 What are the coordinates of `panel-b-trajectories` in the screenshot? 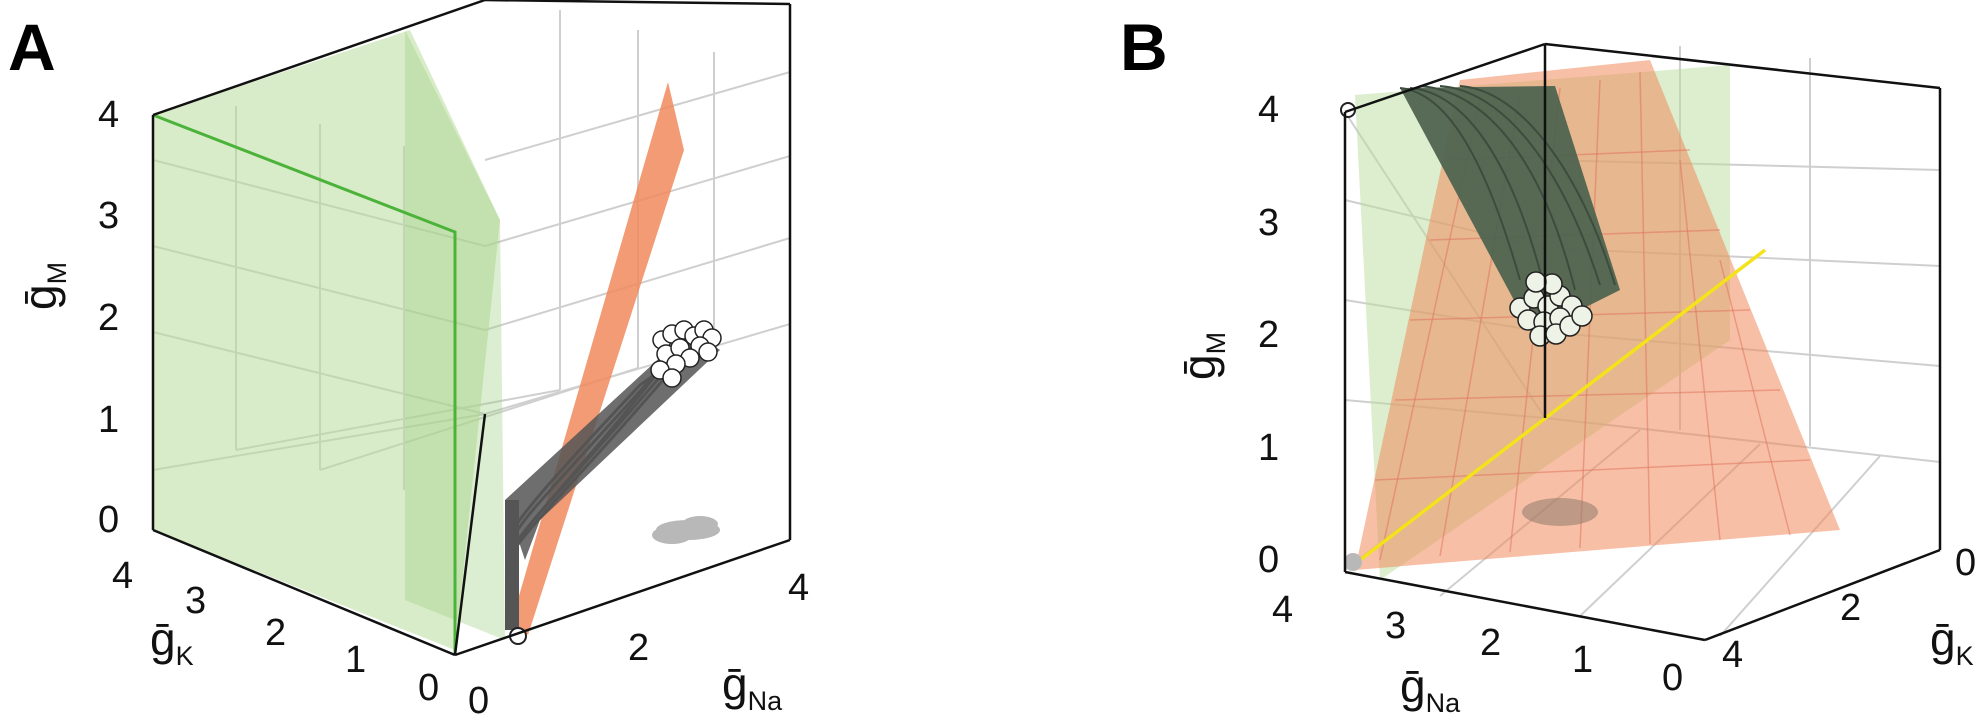 It's located at (1507, 188).